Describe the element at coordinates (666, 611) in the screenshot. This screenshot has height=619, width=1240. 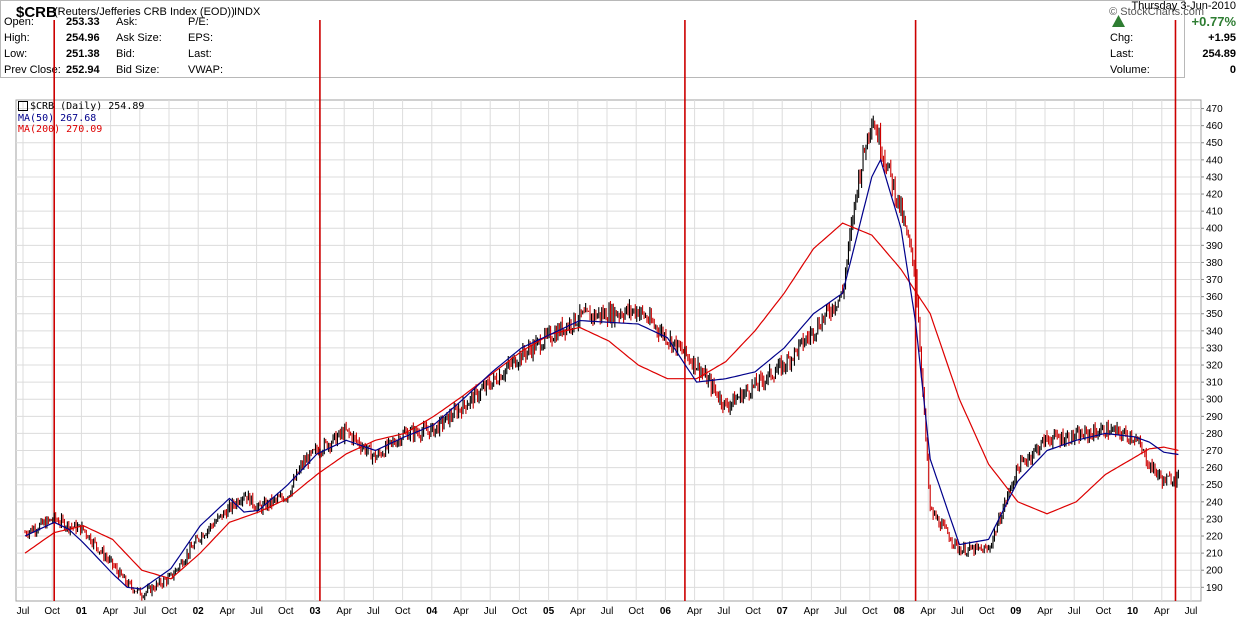
I see `x-tick-label: 06` at that location.